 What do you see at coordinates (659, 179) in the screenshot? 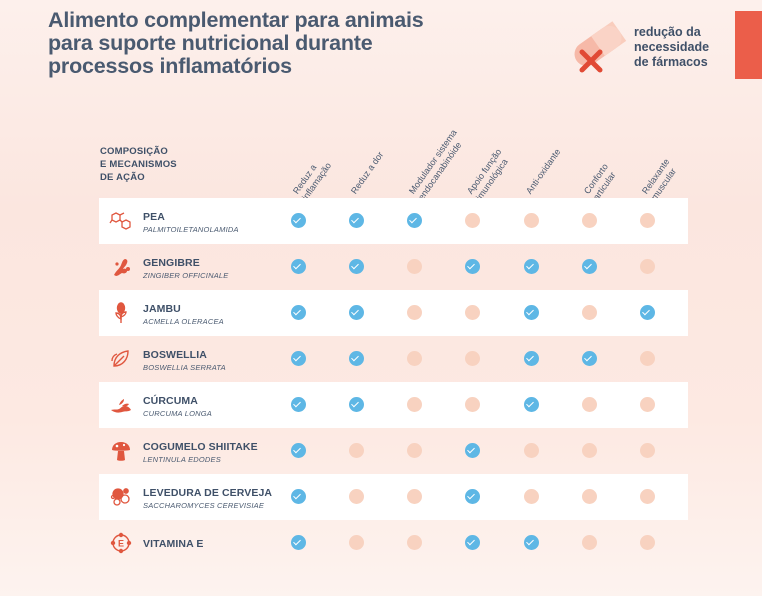
I see `column-header-label: Relaxante muscular` at bounding box center [659, 179].